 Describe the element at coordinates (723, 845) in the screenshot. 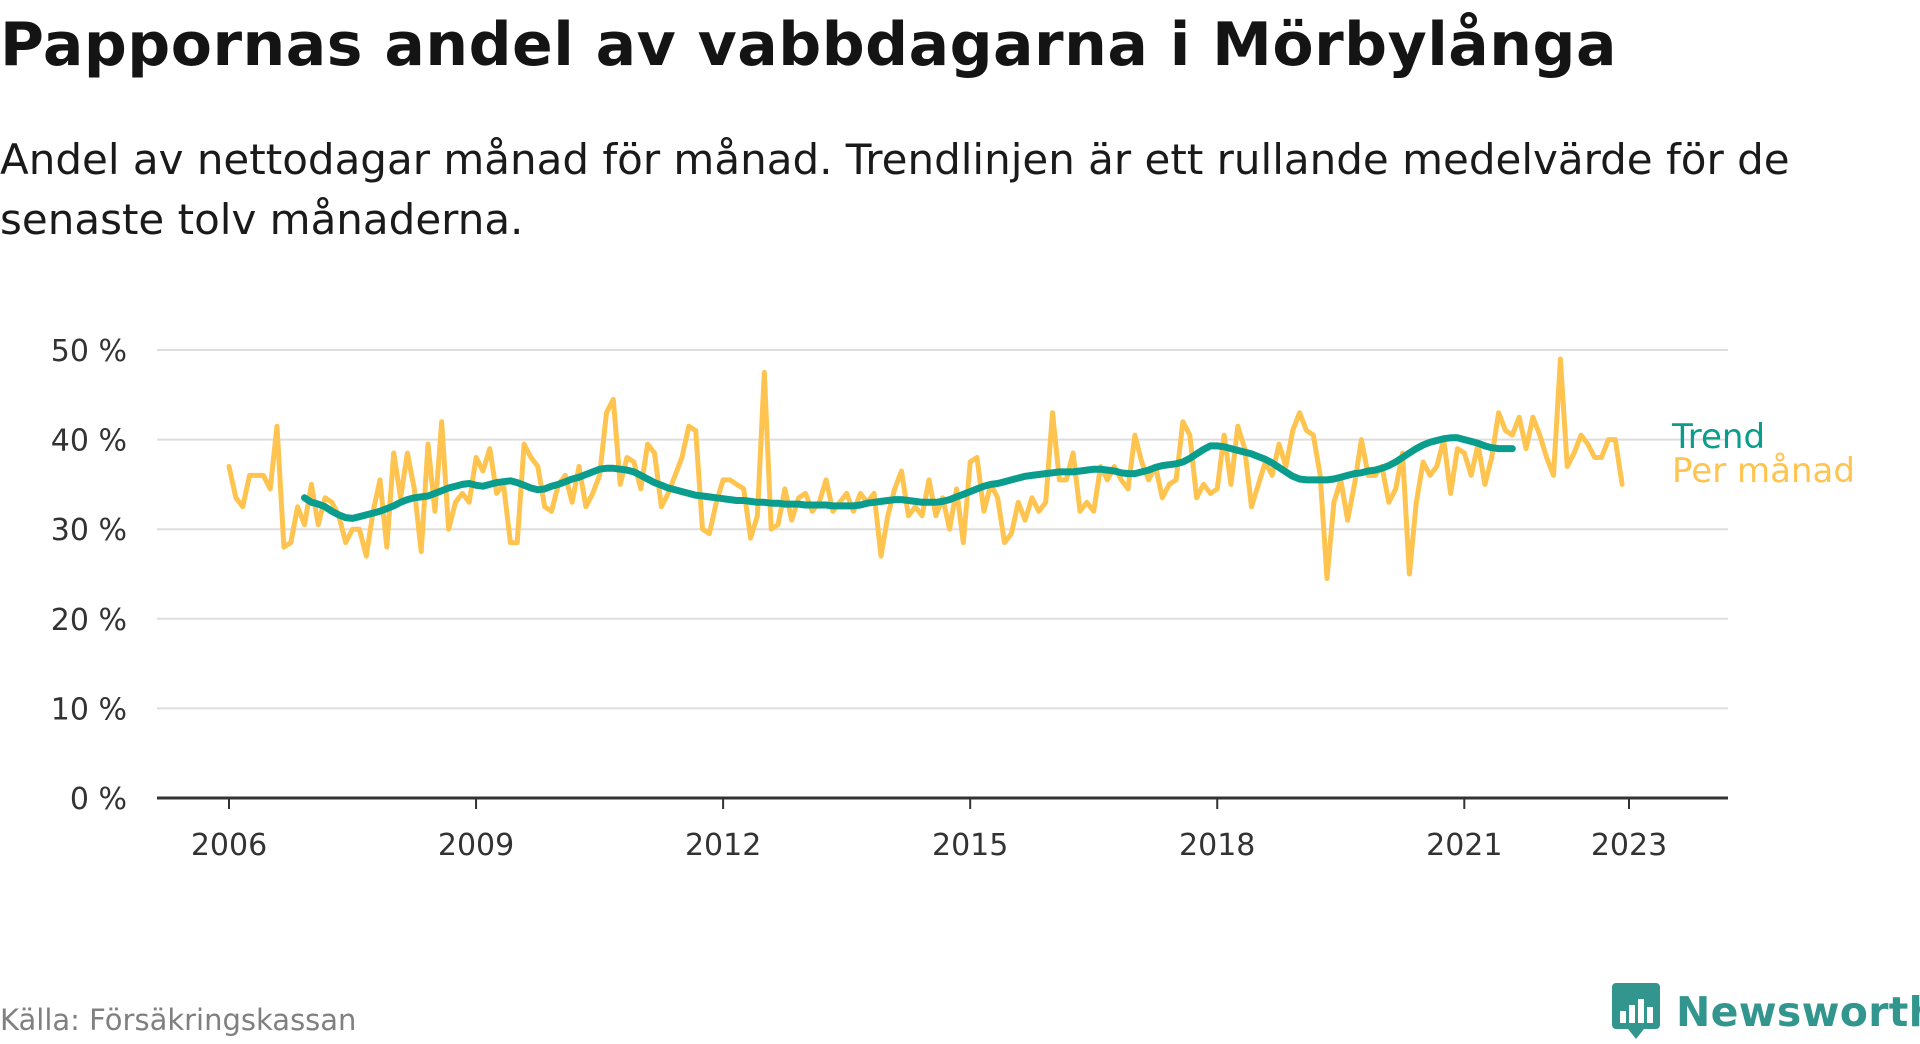

I see `x-tick-label: 2012` at that location.